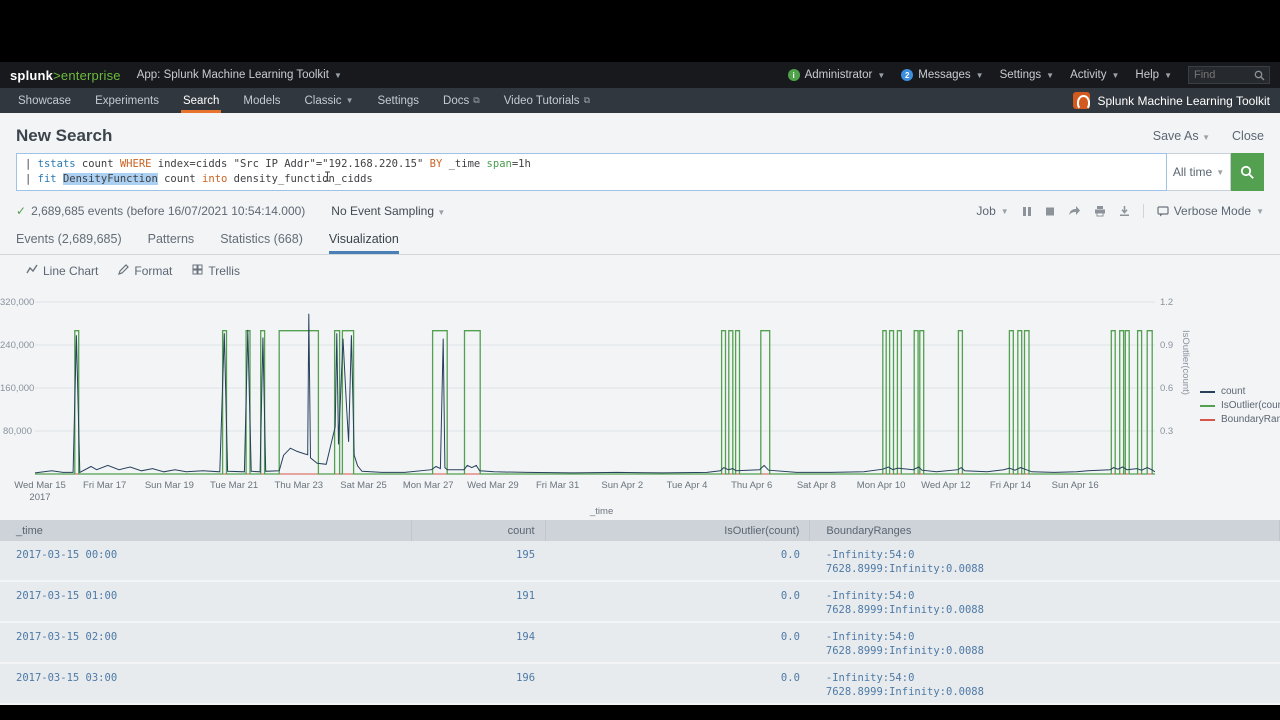  What do you see at coordinates (541, 100) in the screenshot?
I see `nav-item-label: Video Tutorials` at bounding box center [541, 100].